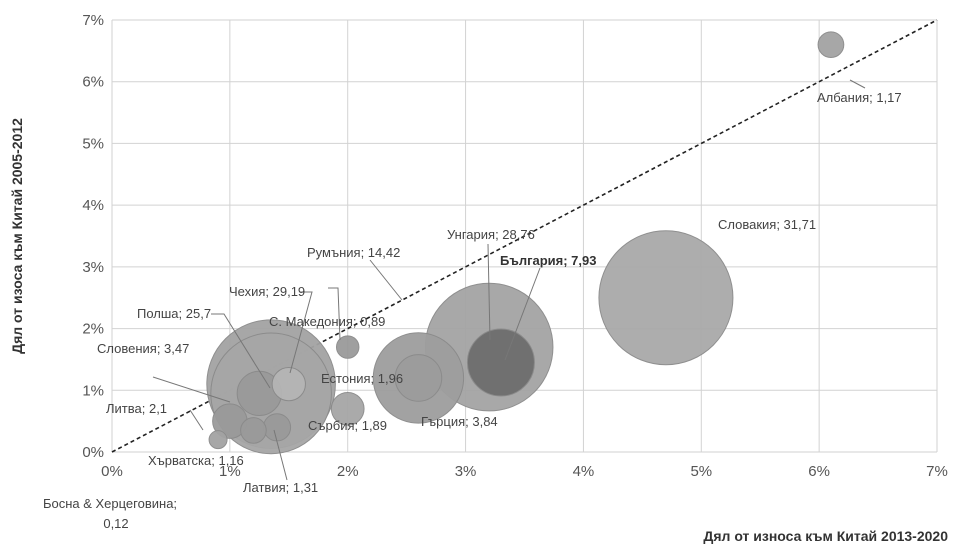 The image size is (963, 551). Describe the element at coordinates (267, 291) in the screenshot. I see `bubble-label: Чехия; 29,19` at that location.